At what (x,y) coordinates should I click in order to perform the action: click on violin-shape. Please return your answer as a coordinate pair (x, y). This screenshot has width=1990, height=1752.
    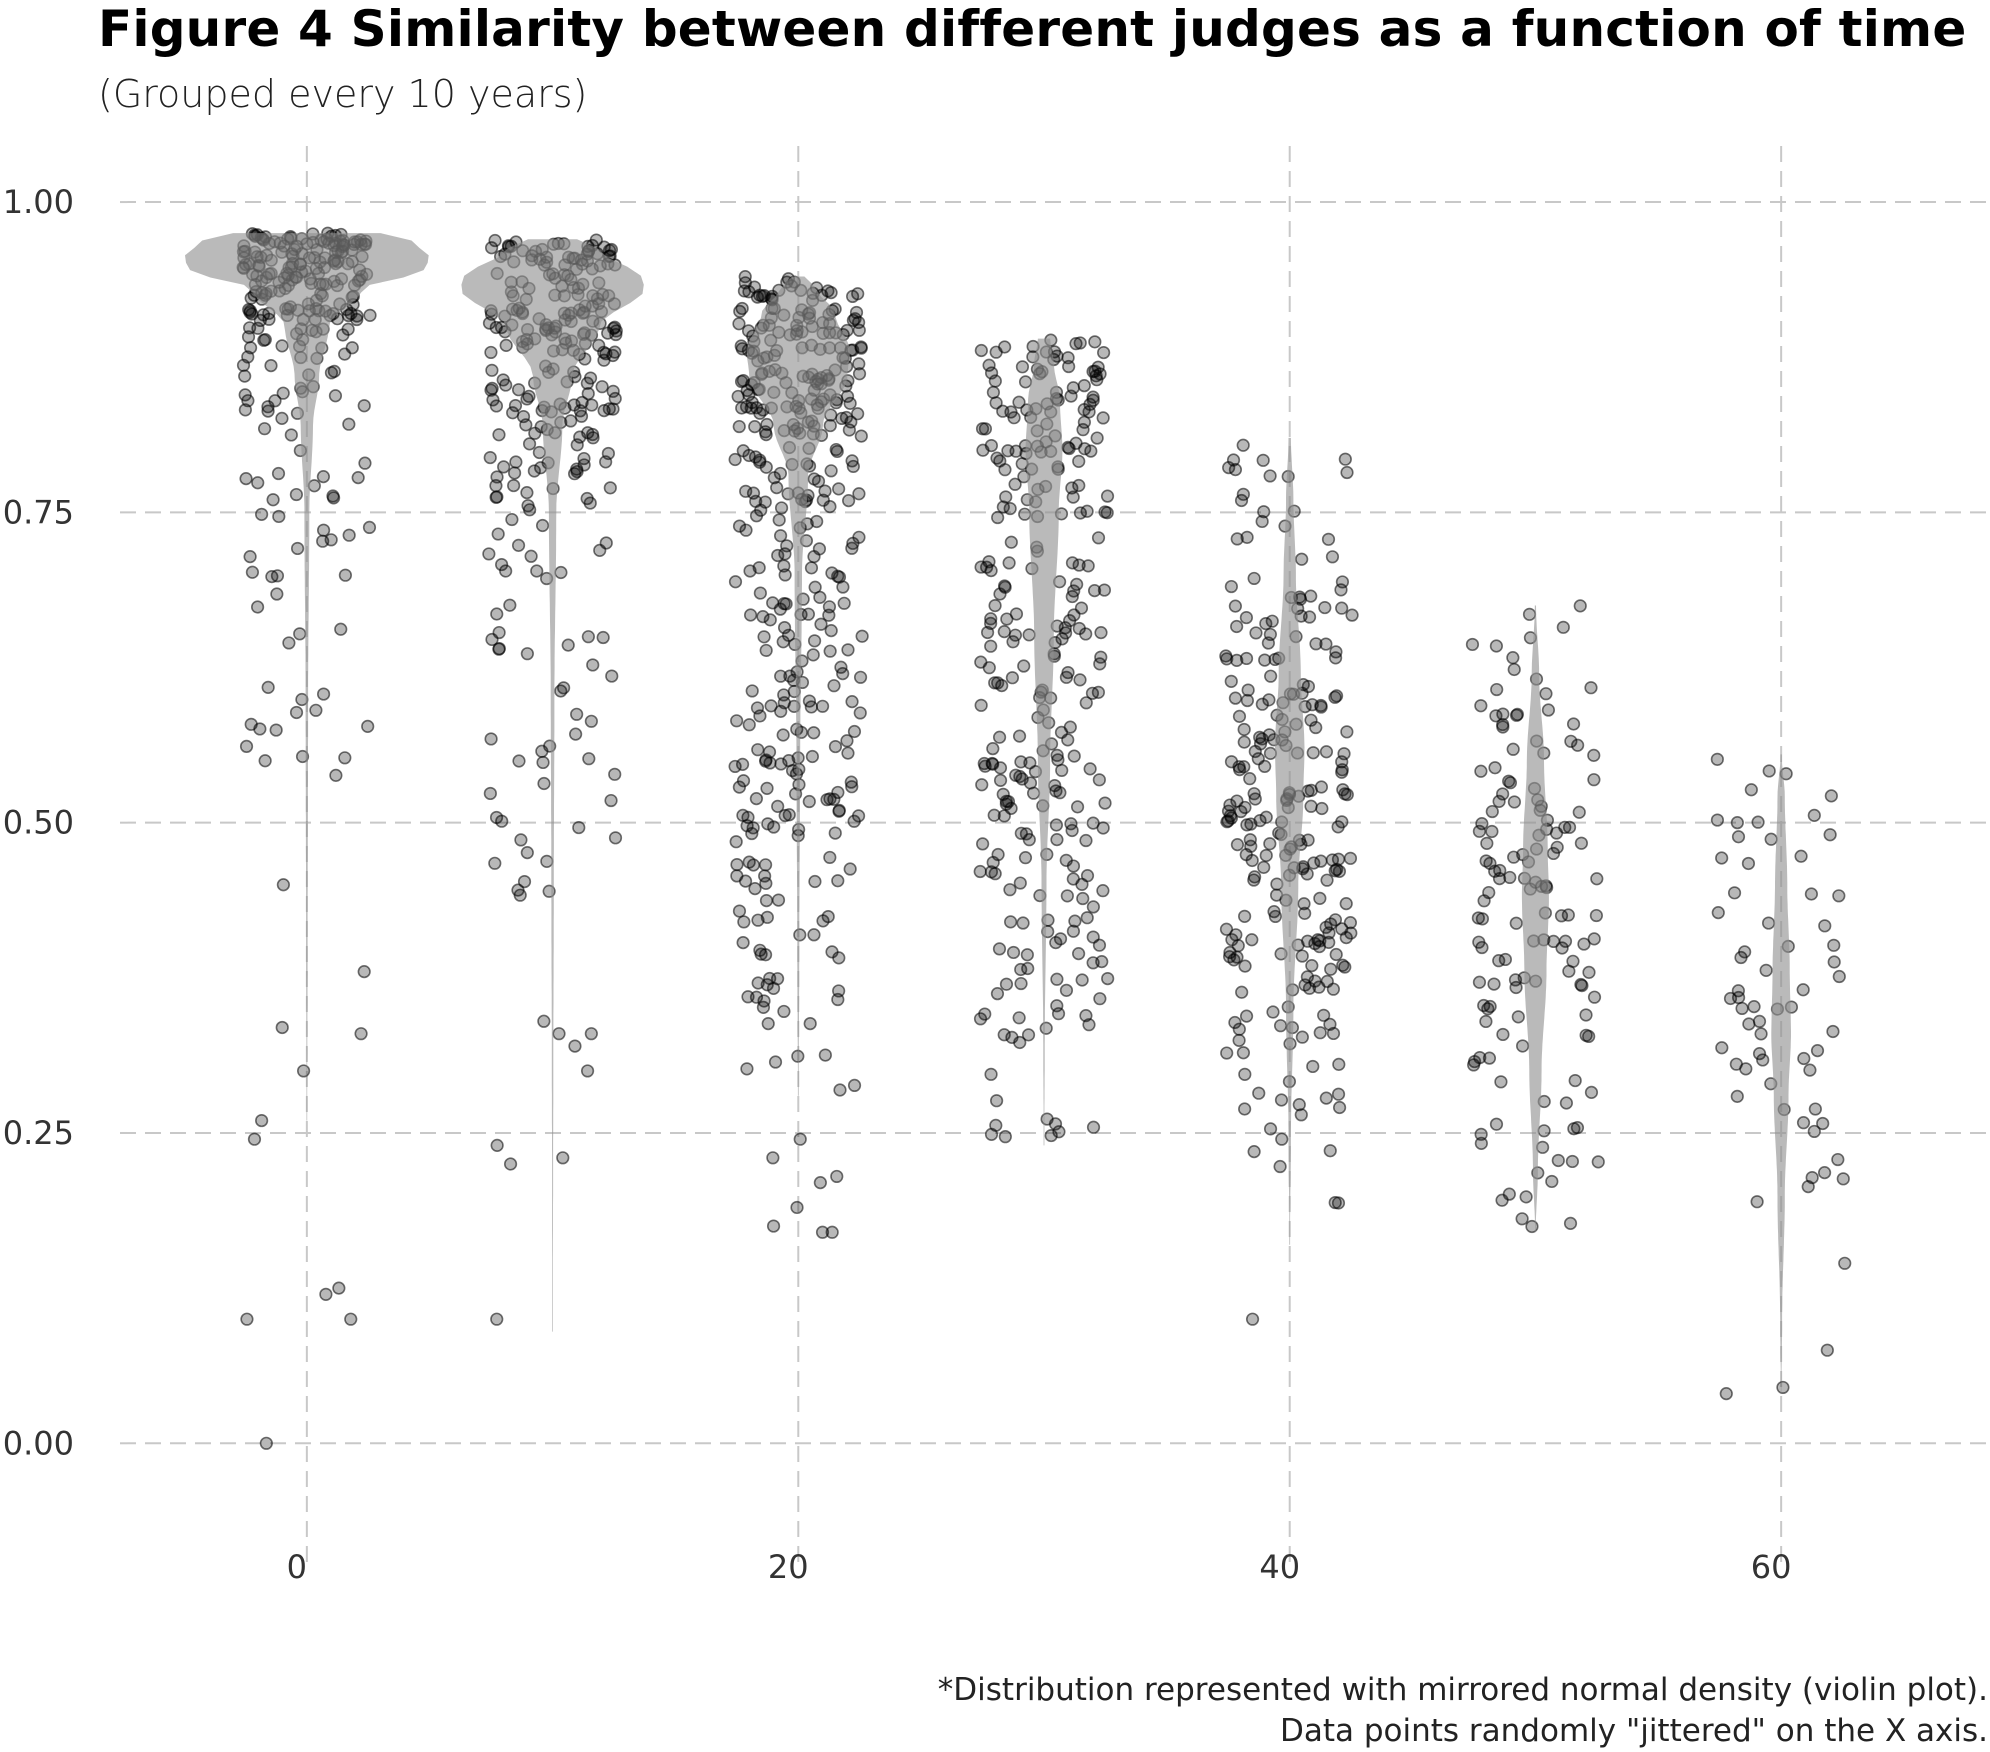
    Looking at the image, I should click on (1781, 1074).